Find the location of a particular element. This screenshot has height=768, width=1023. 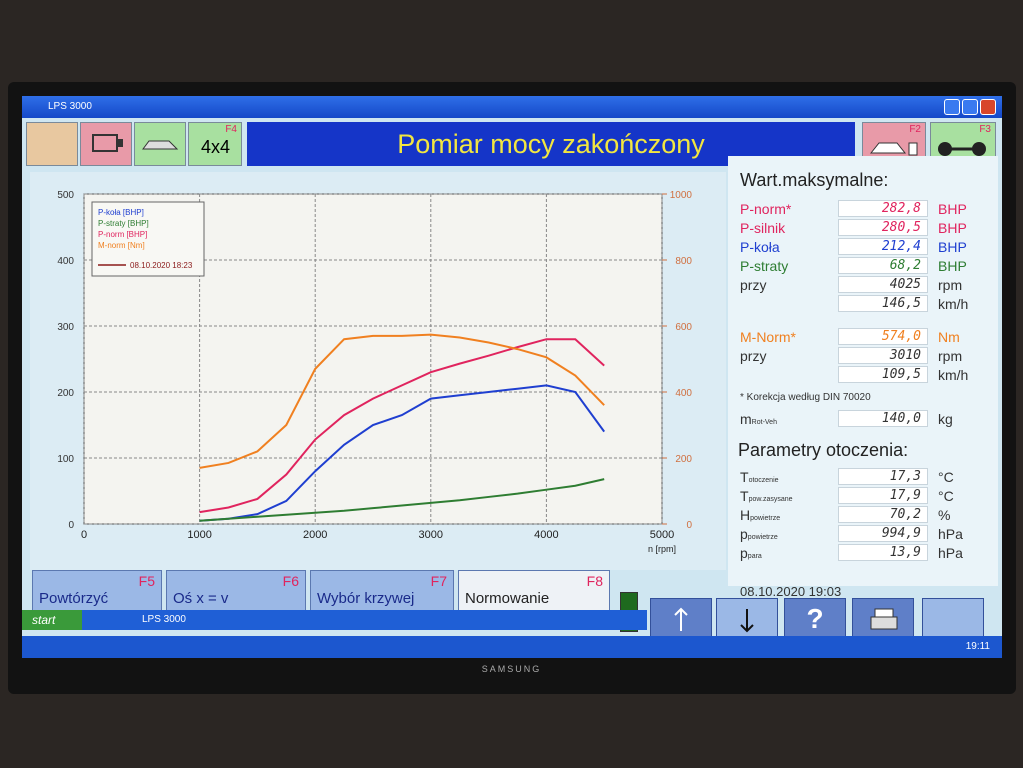

unit: hPa is located at coordinates (950, 552).